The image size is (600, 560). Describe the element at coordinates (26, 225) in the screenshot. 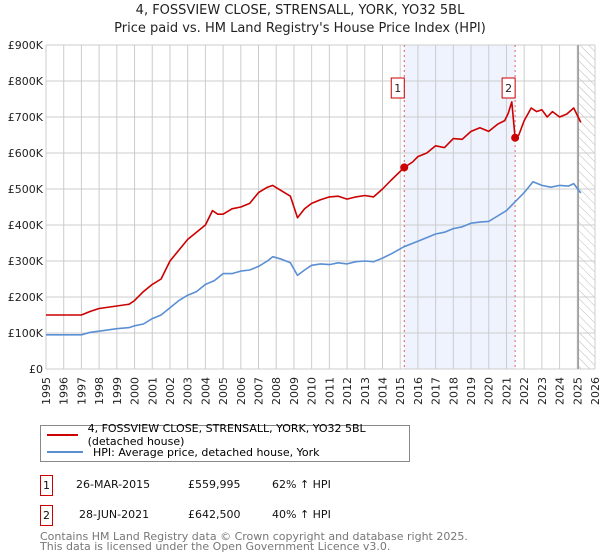

I see `y-tick-label: £400K` at that location.